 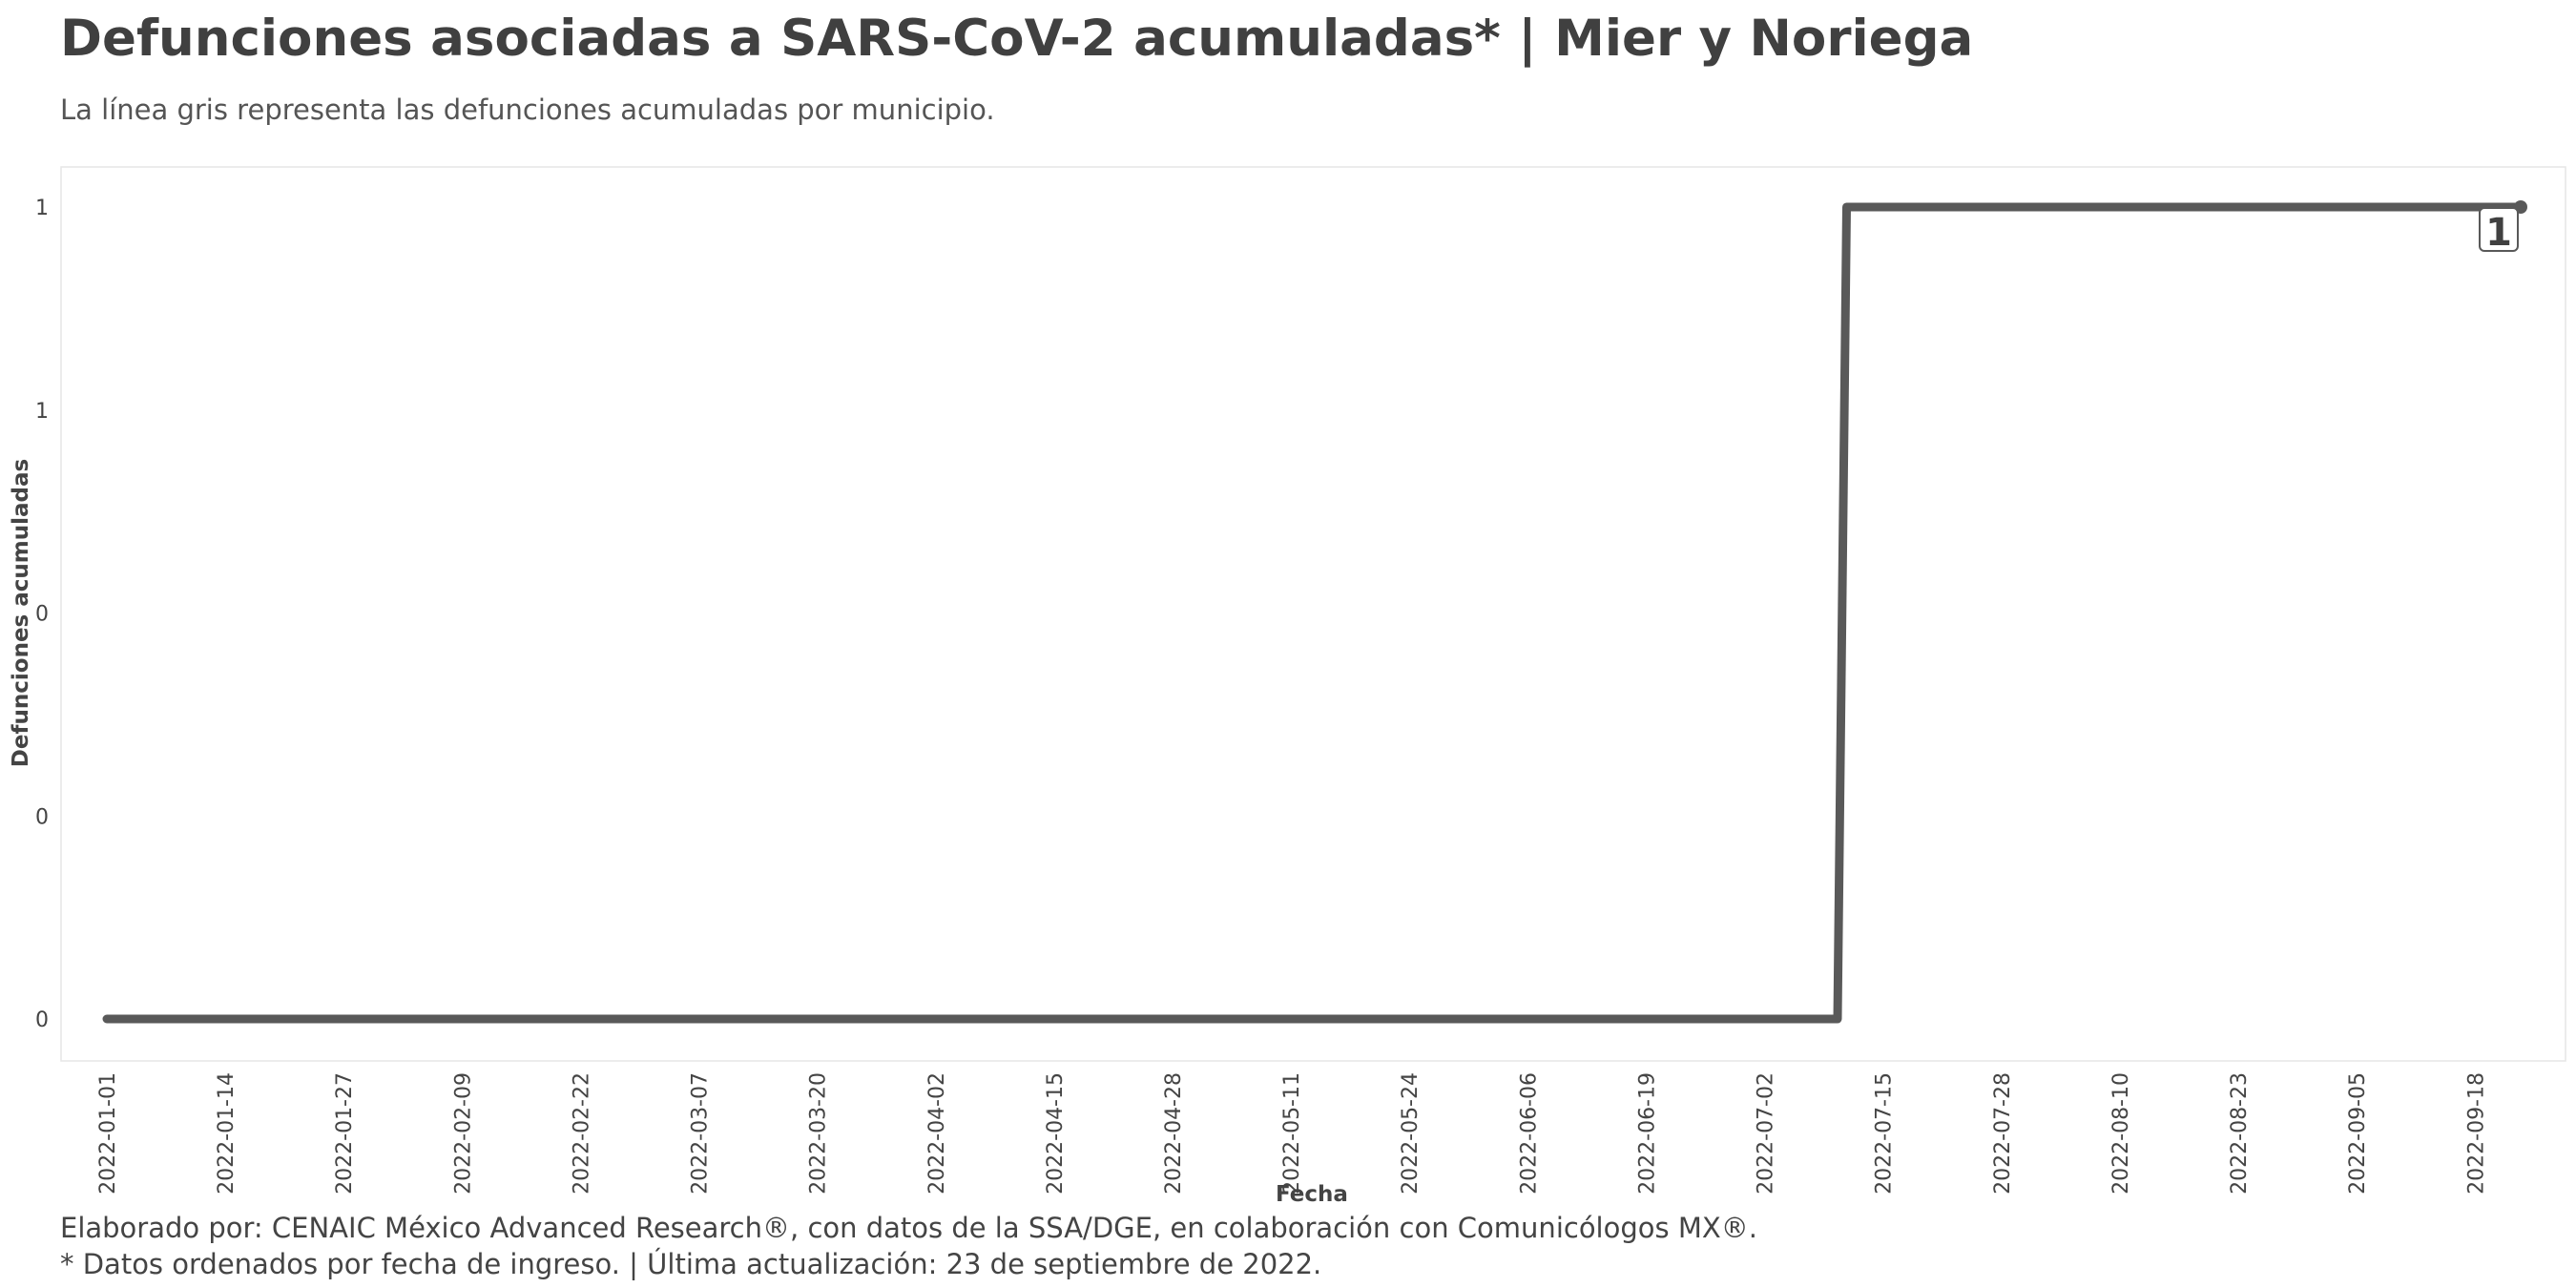 What do you see at coordinates (1529, 1133) in the screenshot?
I see `x-tick-label: 2022-06-06` at bounding box center [1529, 1133].